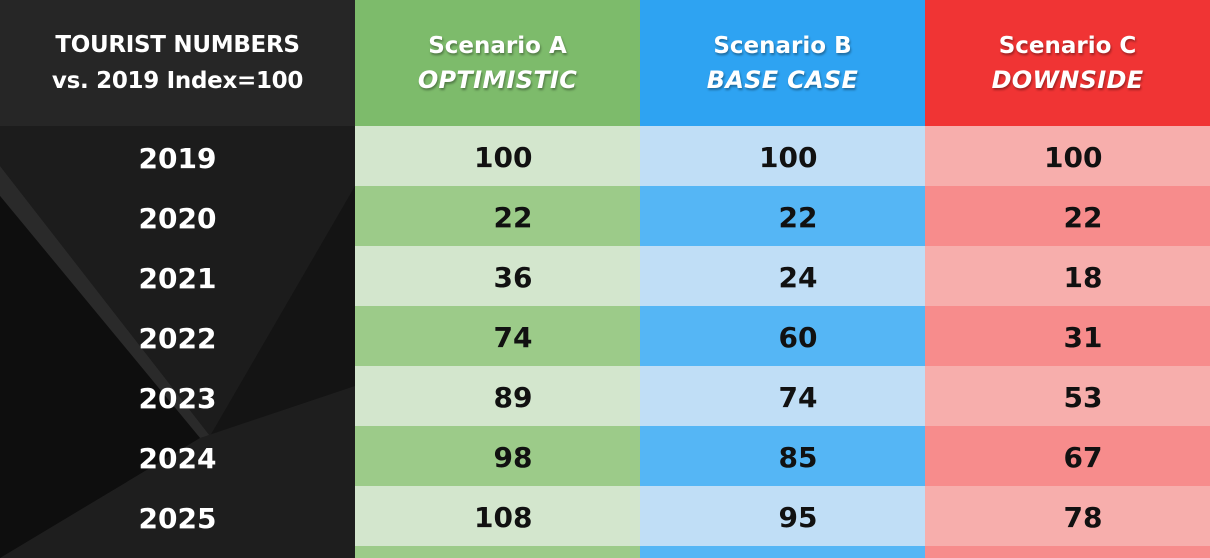 Image resolution: width=1210 pixels, height=558 pixels. What do you see at coordinates (177, 45) in the screenshot?
I see `table-title-line-1: TOURIST NUMBERS` at bounding box center [177, 45].